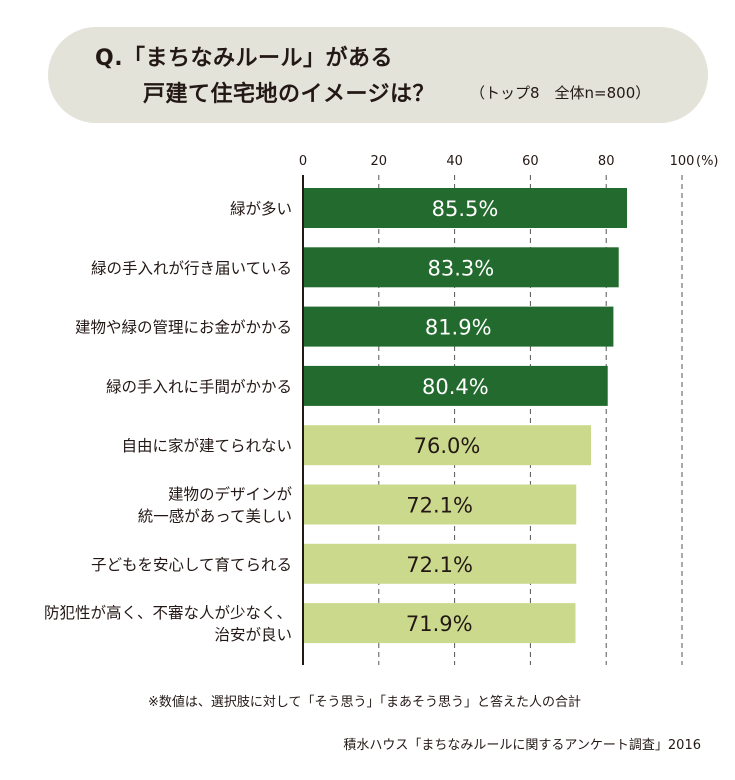 The height and width of the screenshot is (780, 735). I want to click on x-tick-label: 60, so click(530, 161).